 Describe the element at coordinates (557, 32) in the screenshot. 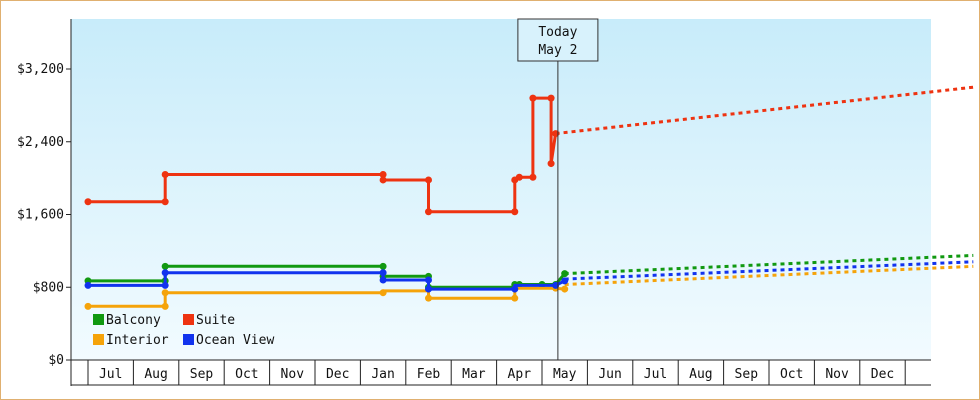

I see `today-label: Today` at that location.